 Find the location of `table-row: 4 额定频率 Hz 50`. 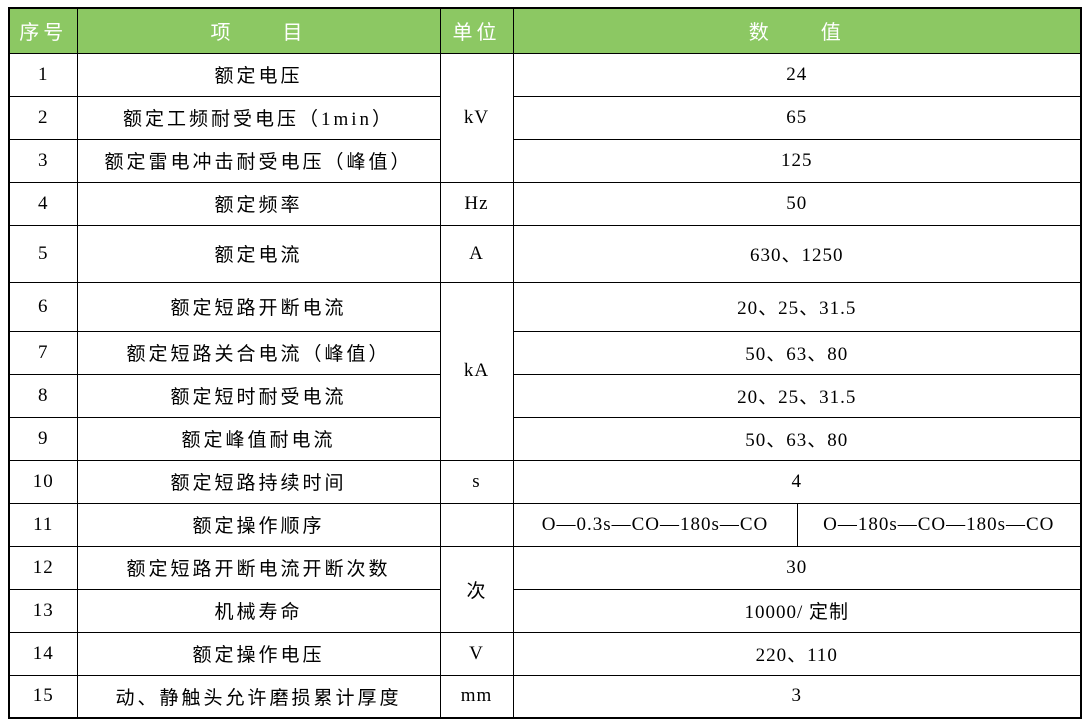

table-row: 4 额定频率 Hz 50 is located at coordinates (545, 203).